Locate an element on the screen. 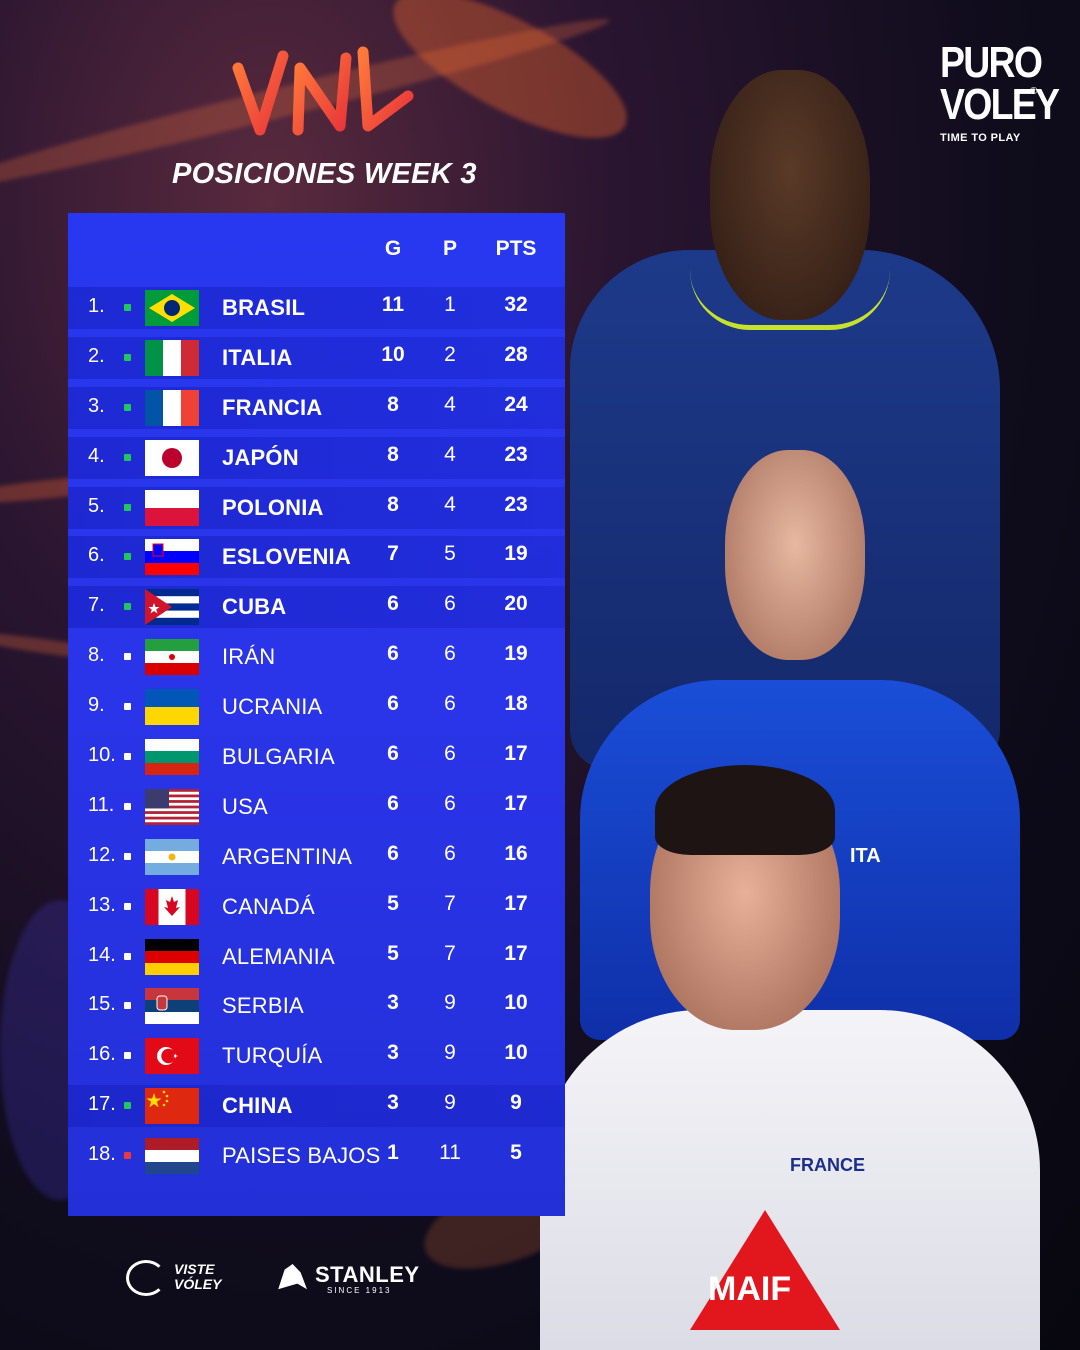  position-number: 3. is located at coordinates (96, 405).